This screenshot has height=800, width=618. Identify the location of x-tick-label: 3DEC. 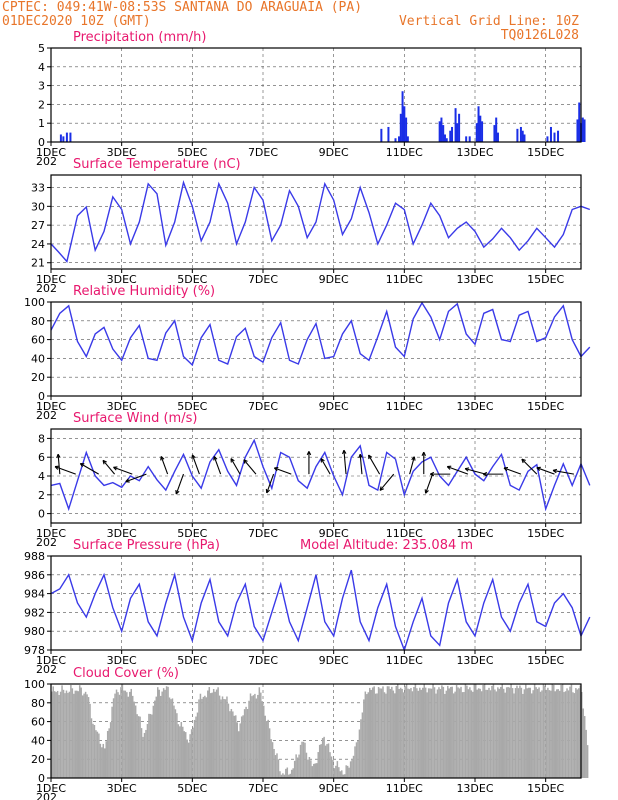
(122, 788).